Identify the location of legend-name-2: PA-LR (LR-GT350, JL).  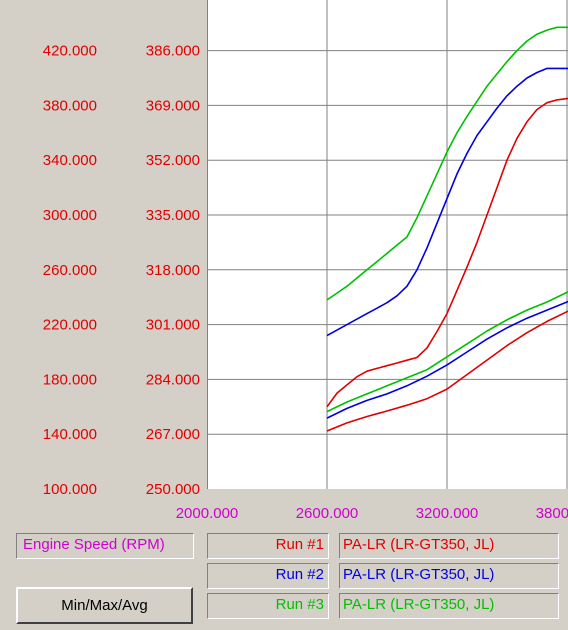
(449, 576).